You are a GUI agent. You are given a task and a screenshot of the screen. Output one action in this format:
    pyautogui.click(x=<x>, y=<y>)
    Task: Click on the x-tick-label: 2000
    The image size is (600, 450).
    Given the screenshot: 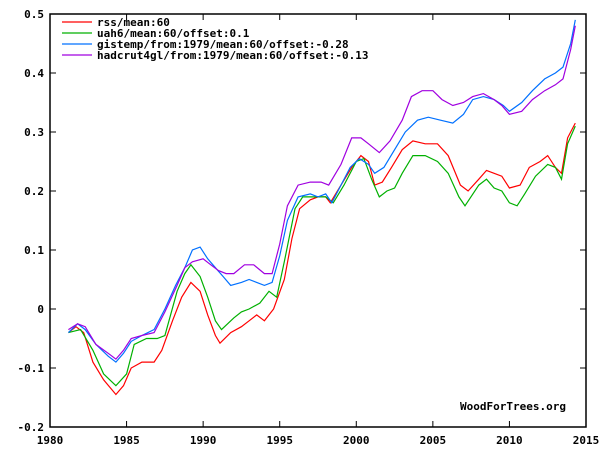 What is the action you would take?
    pyautogui.click(x=356, y=440)
    